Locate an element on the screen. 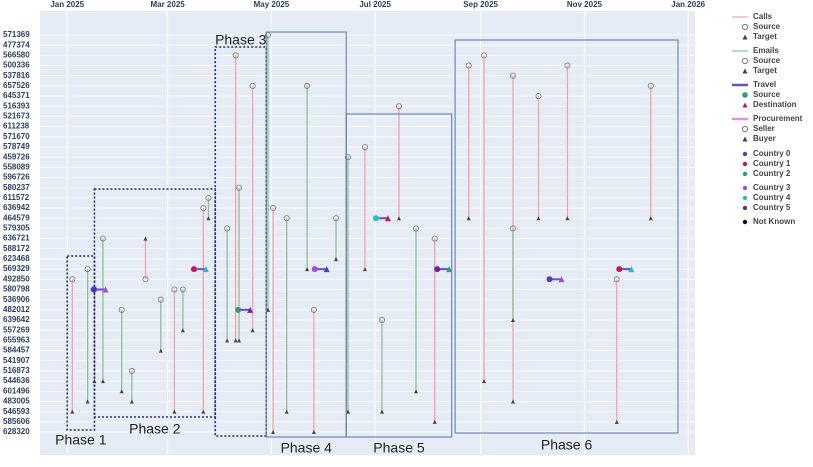 Image resolution: width=813 pixels, height=467 pixels. x-tick-label: Sep 2025 is located at coordinates (480, 4).